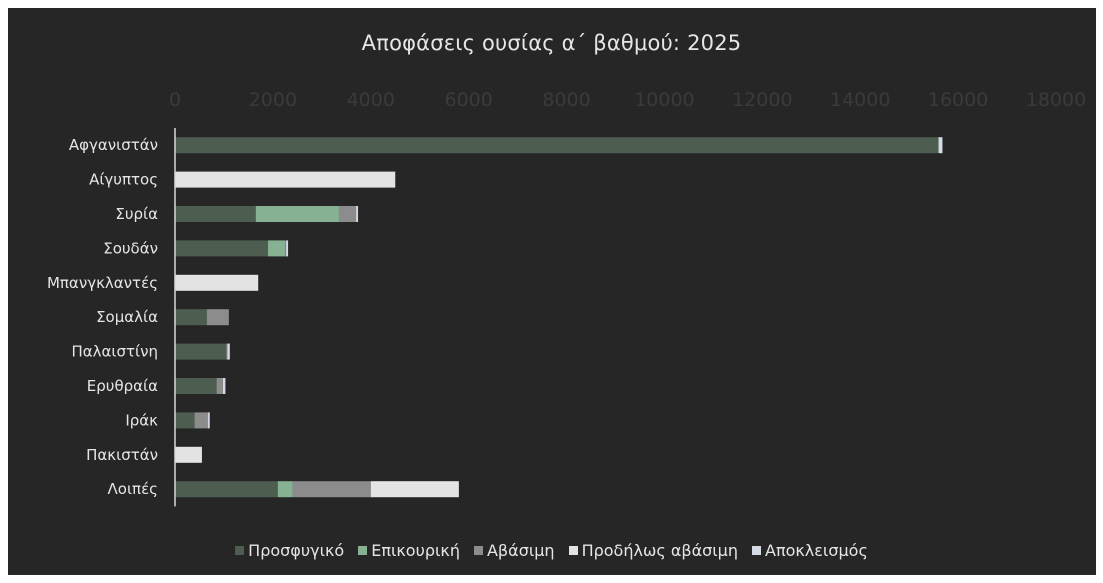 The image size is (1103, 583). What do you see at coordinates (371, 100) in the screenshot?
I see `x-tick-label: 4000` at bounding box center [371, 100].